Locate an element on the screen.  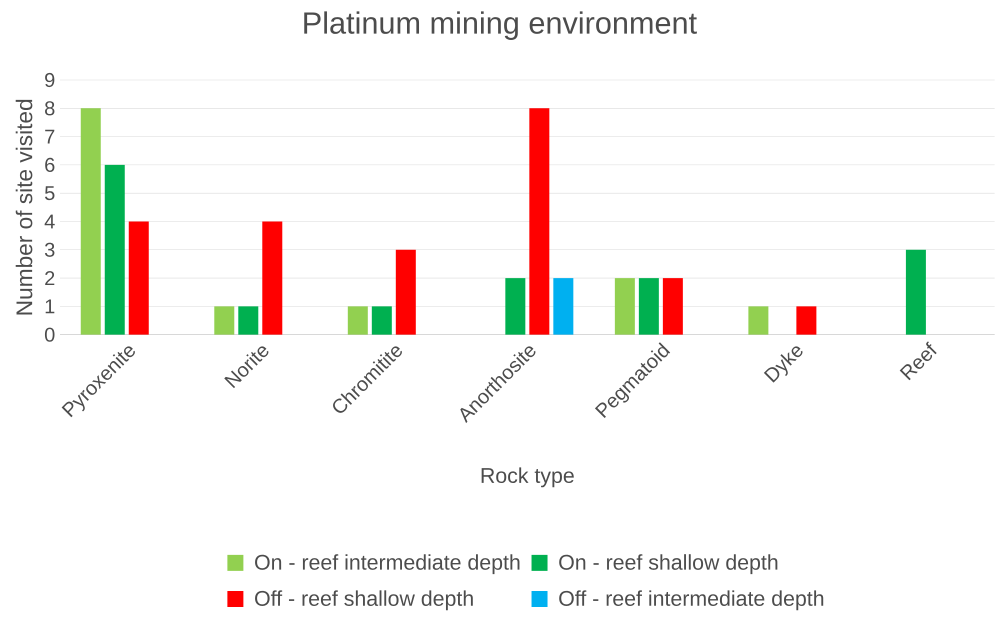
legend-label: On - reef shallow depth is located at coordinates (668, 564).